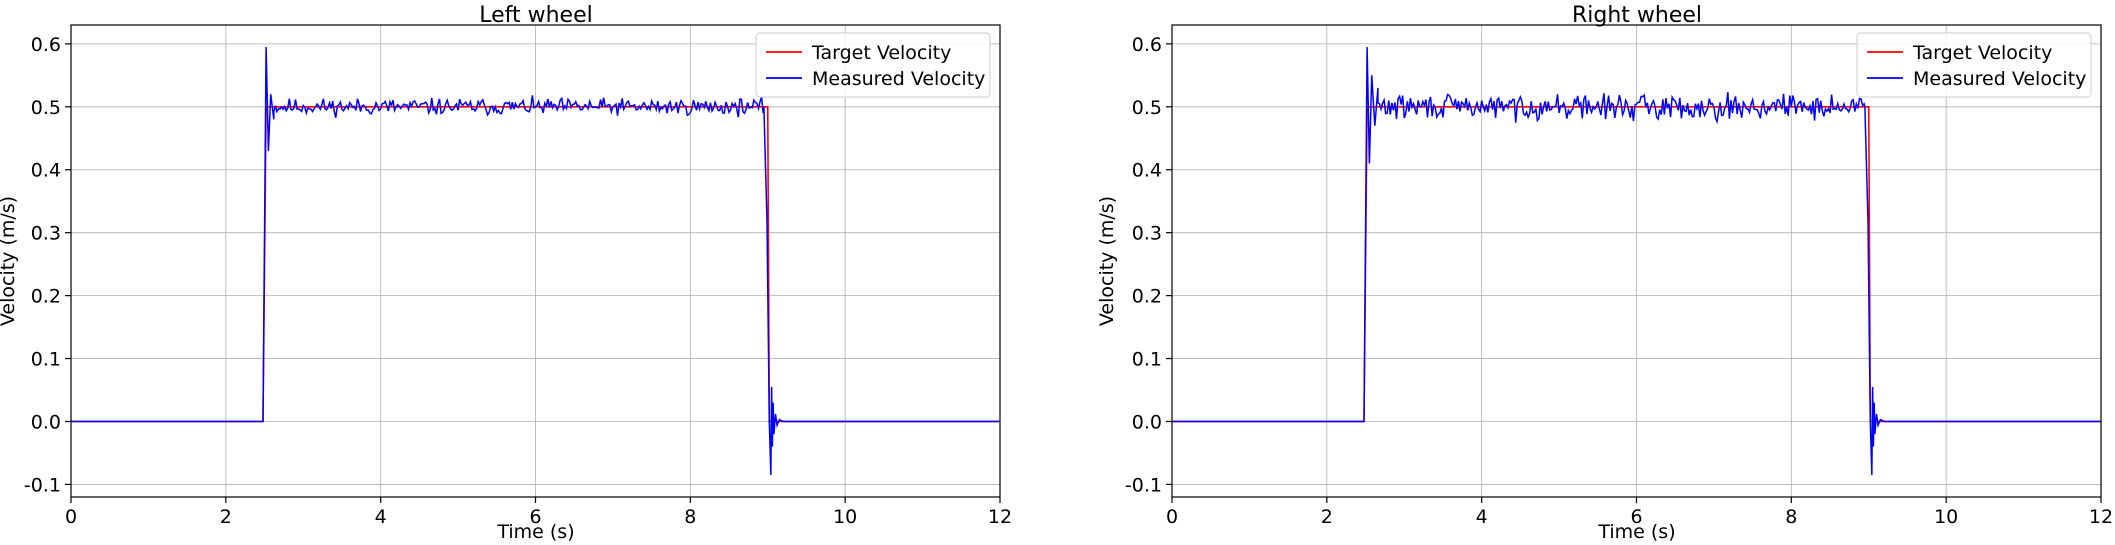 This screenshot has width=2115, height=545. What do you see at coordinates (1637, 15) in the screenshot?
I see `chart-title: Right wheel` at bounding box center [1637, 15].